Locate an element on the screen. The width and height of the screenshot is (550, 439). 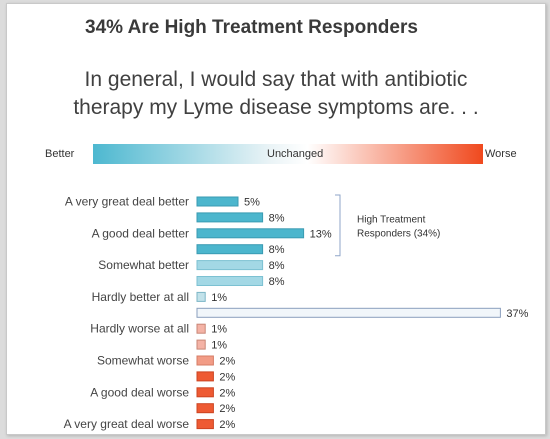
scale-worse-label: Worse is located at coordinates (501, 154).